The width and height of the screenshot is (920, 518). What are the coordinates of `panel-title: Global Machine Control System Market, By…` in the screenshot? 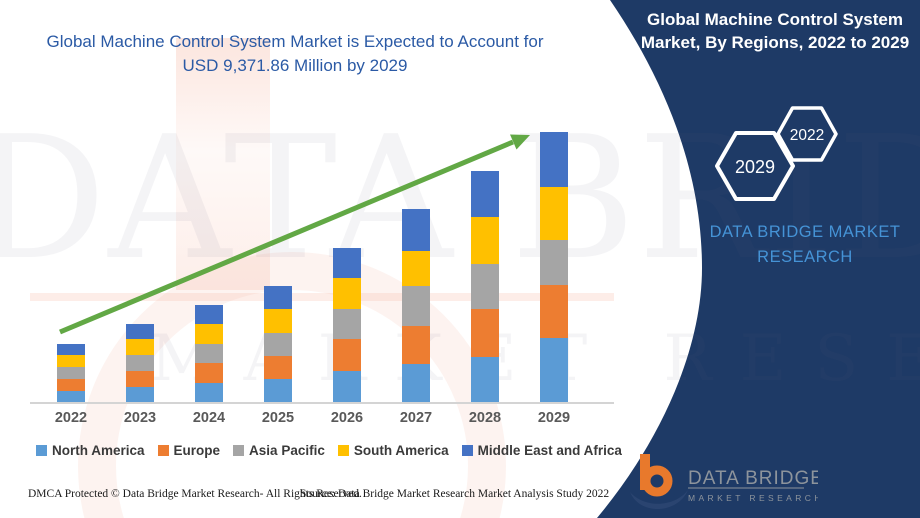 It's located at (775, 31).